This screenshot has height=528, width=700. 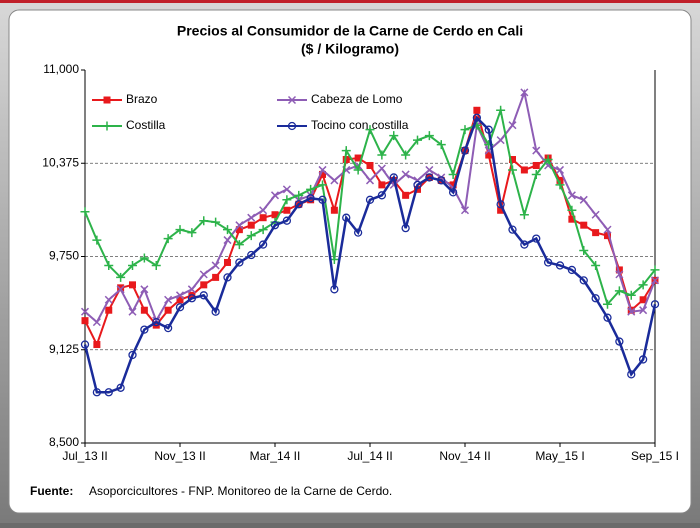 What do you see at coordinates (369, 456) in the screenshot?
I see `x-tick-label: Jul_14 II` at bounding box center [369, 456].